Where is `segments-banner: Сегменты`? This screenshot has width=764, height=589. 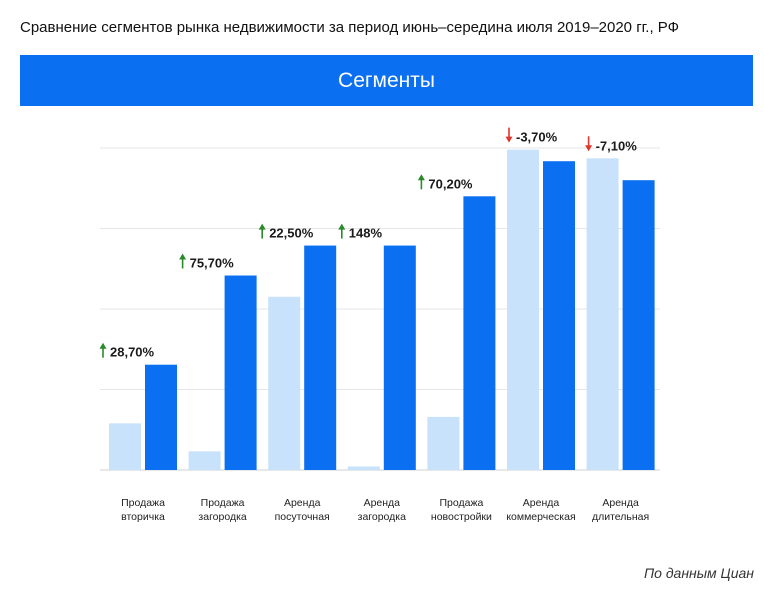 segments-banner: Сегменты is located at coordinates (386, 80).